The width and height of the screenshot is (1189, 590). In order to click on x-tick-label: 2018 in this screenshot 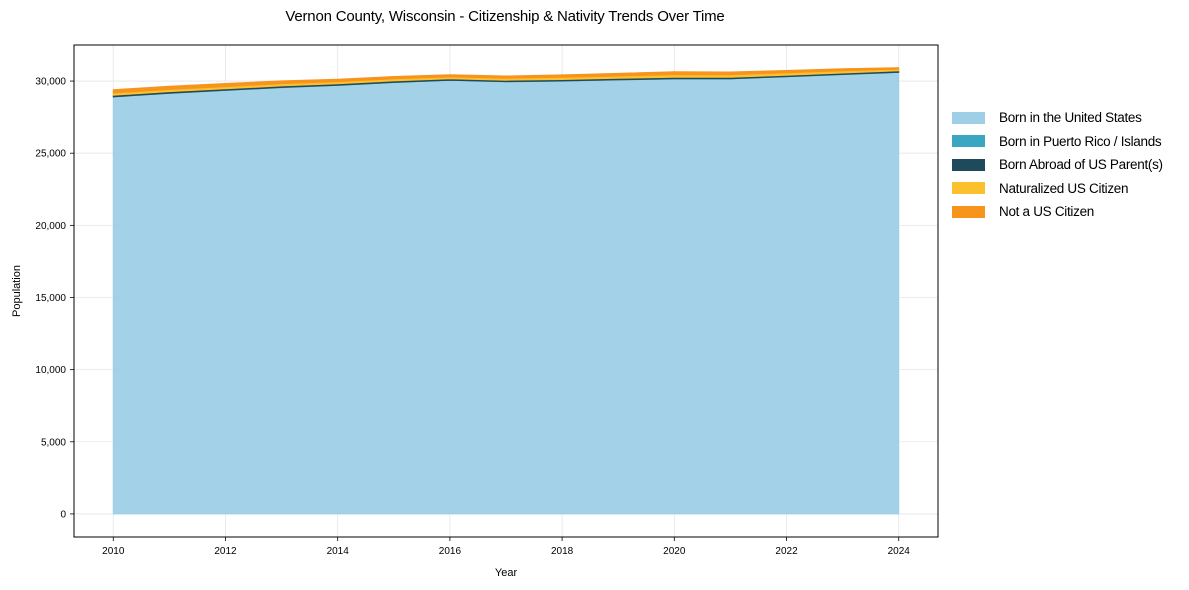, I will do `click(562, 551)`.